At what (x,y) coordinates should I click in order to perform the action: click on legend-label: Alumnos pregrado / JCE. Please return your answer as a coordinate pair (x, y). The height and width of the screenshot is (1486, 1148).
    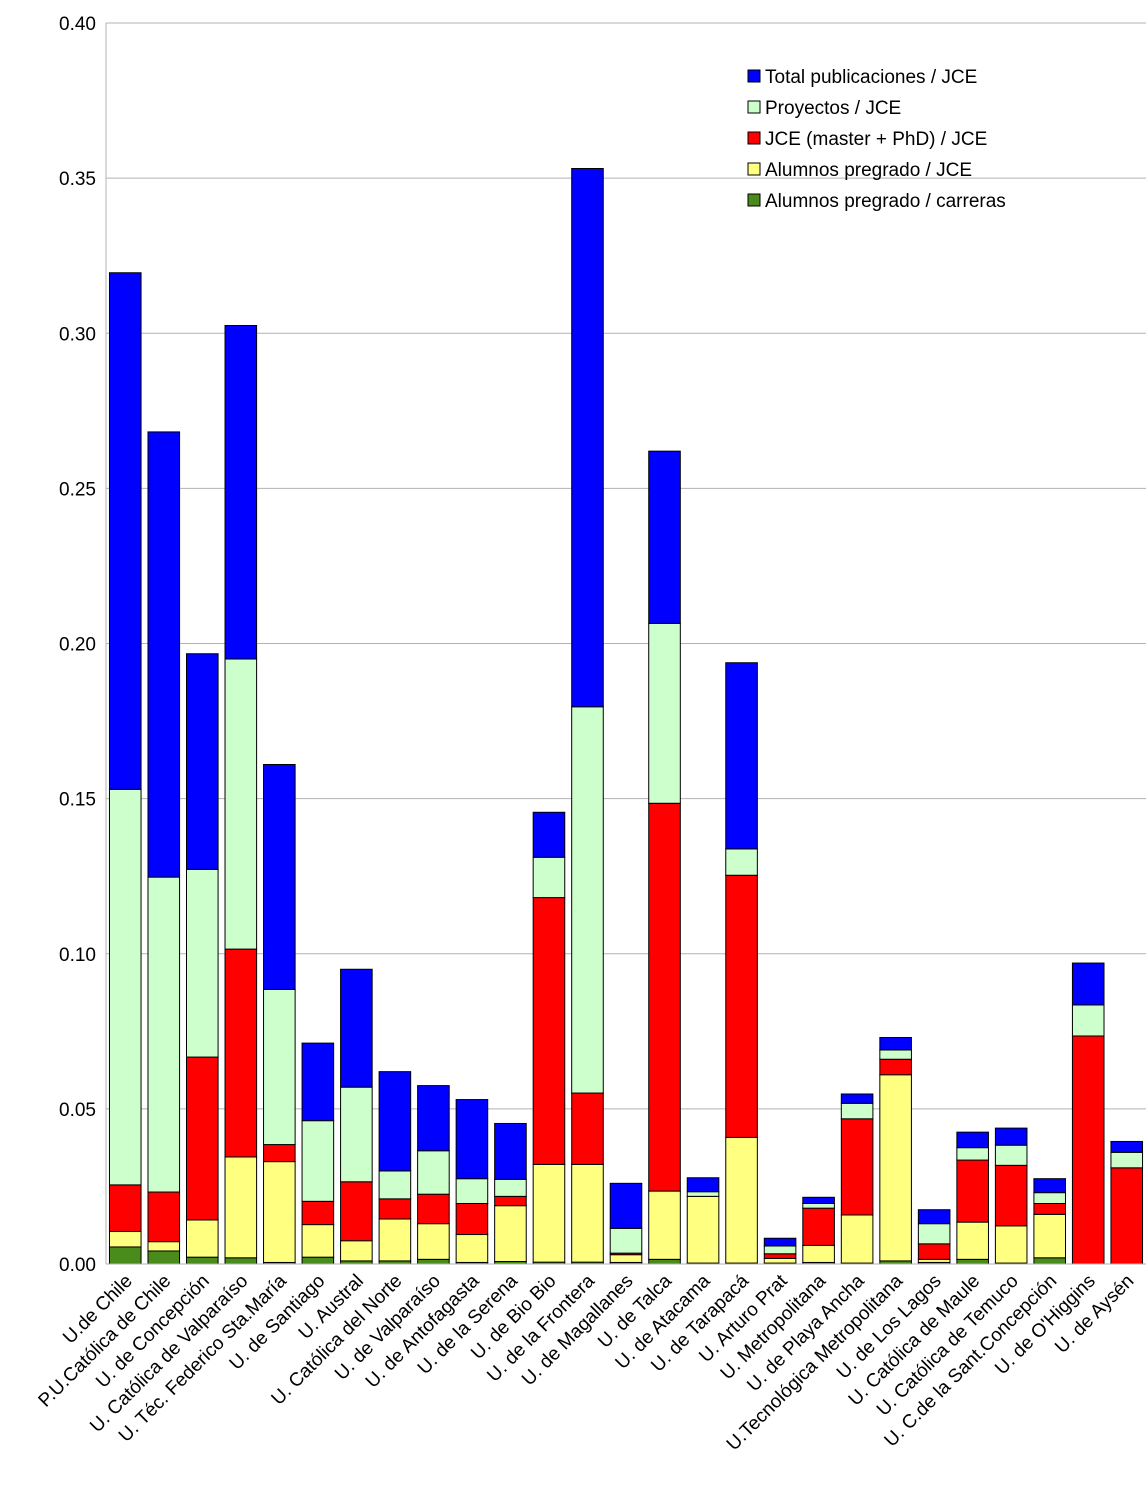
    Looking at the image, I should click on (868, 170).